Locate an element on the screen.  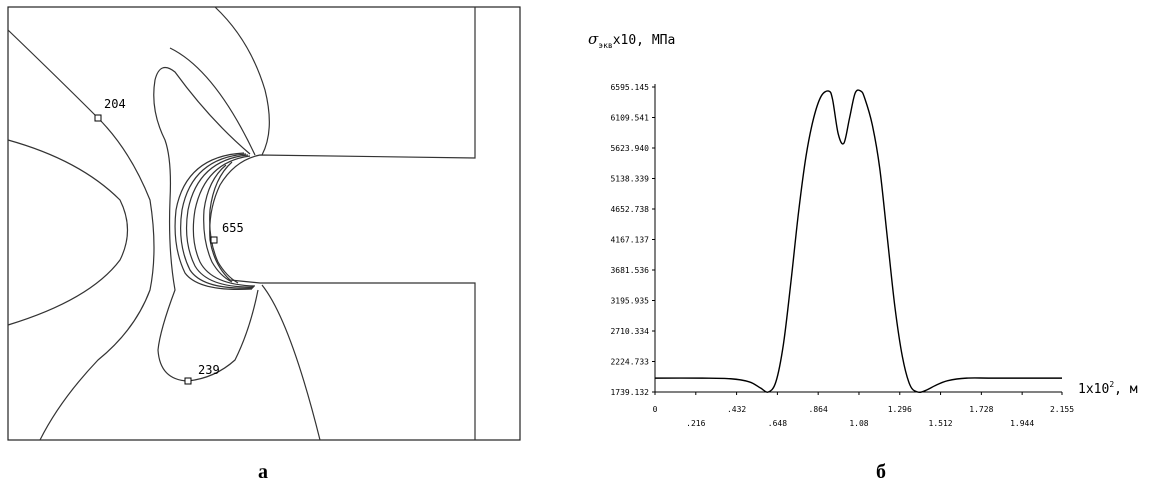
x-tick-label: 0 is located at coordinates (655, 409).